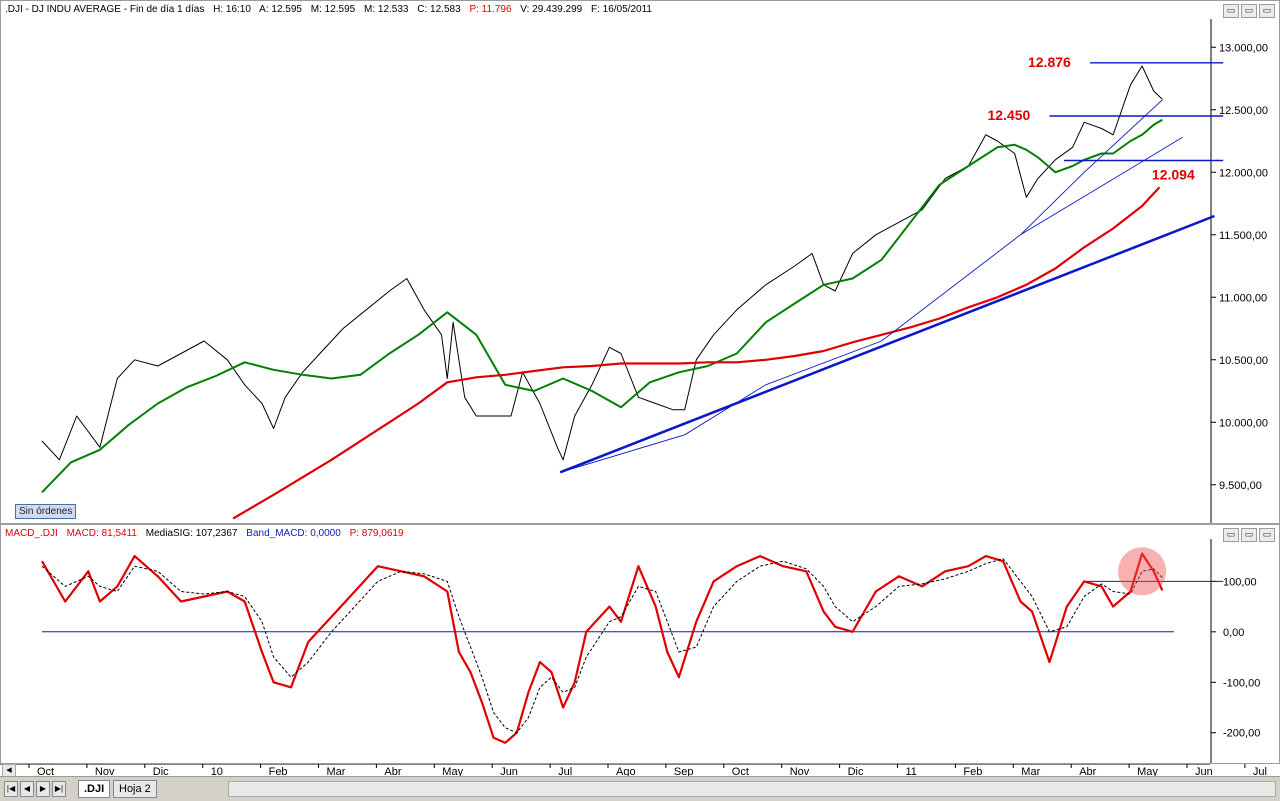  Describe the element at coordinates (94, 789) in the screenshot. I see `tab-dji: .DJI` at that location.